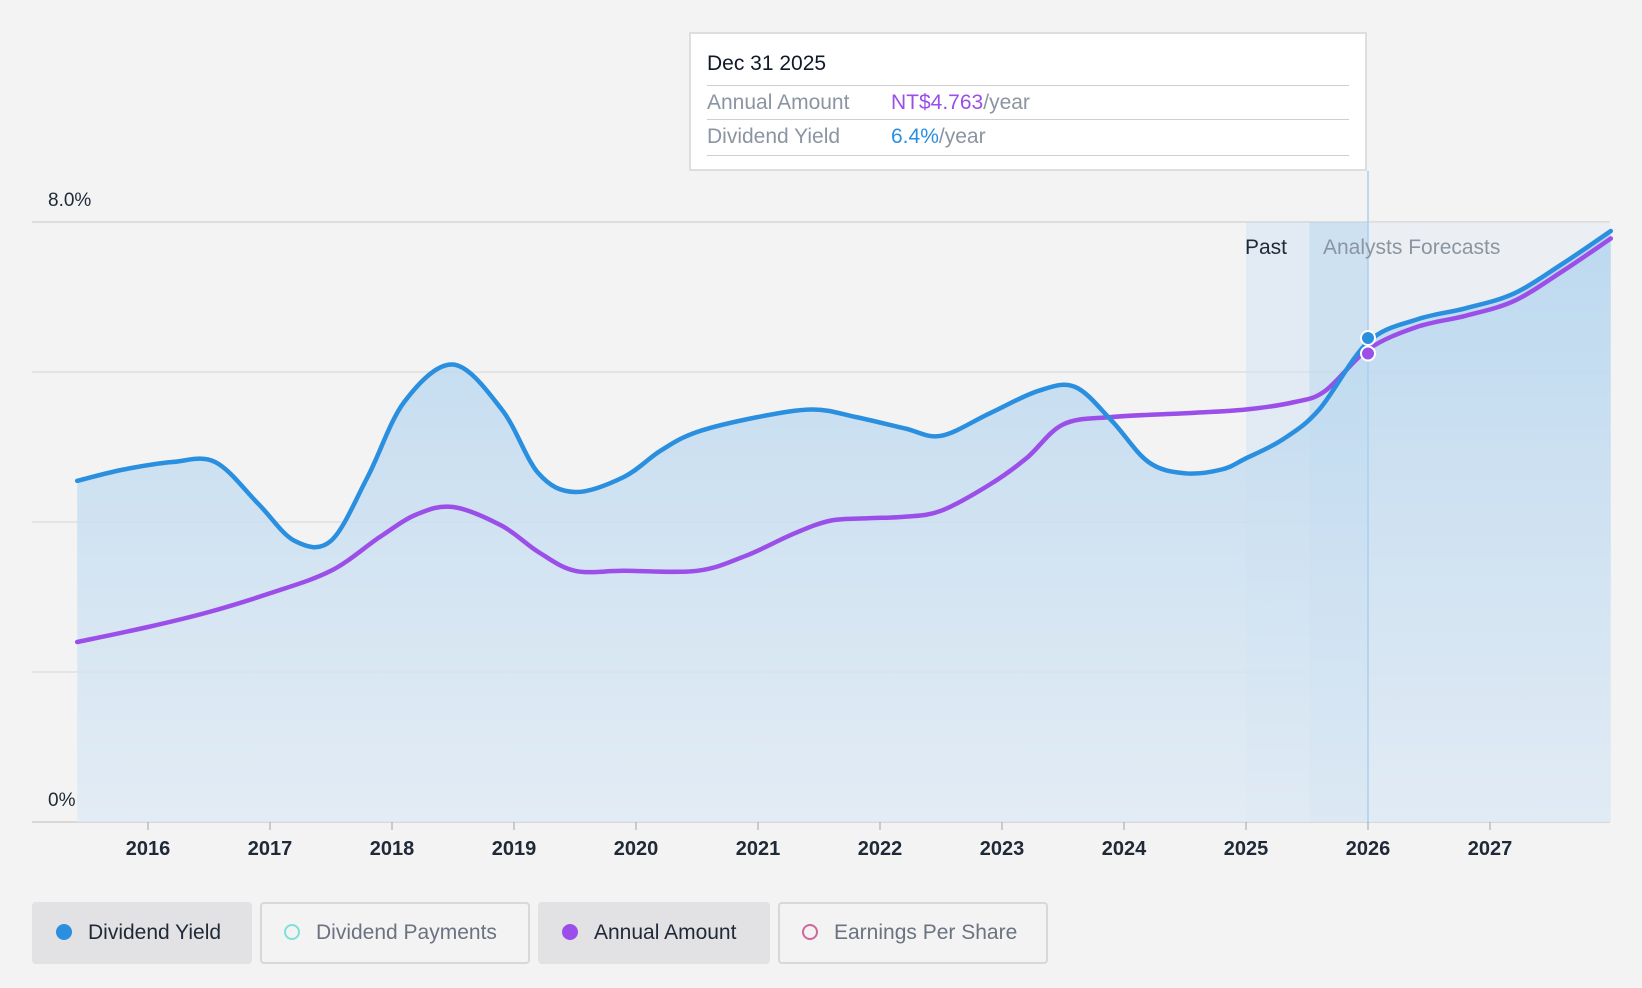 The image size is (1642, 988). I want to click on x-tick-label: 2025, so click(1246, 849).